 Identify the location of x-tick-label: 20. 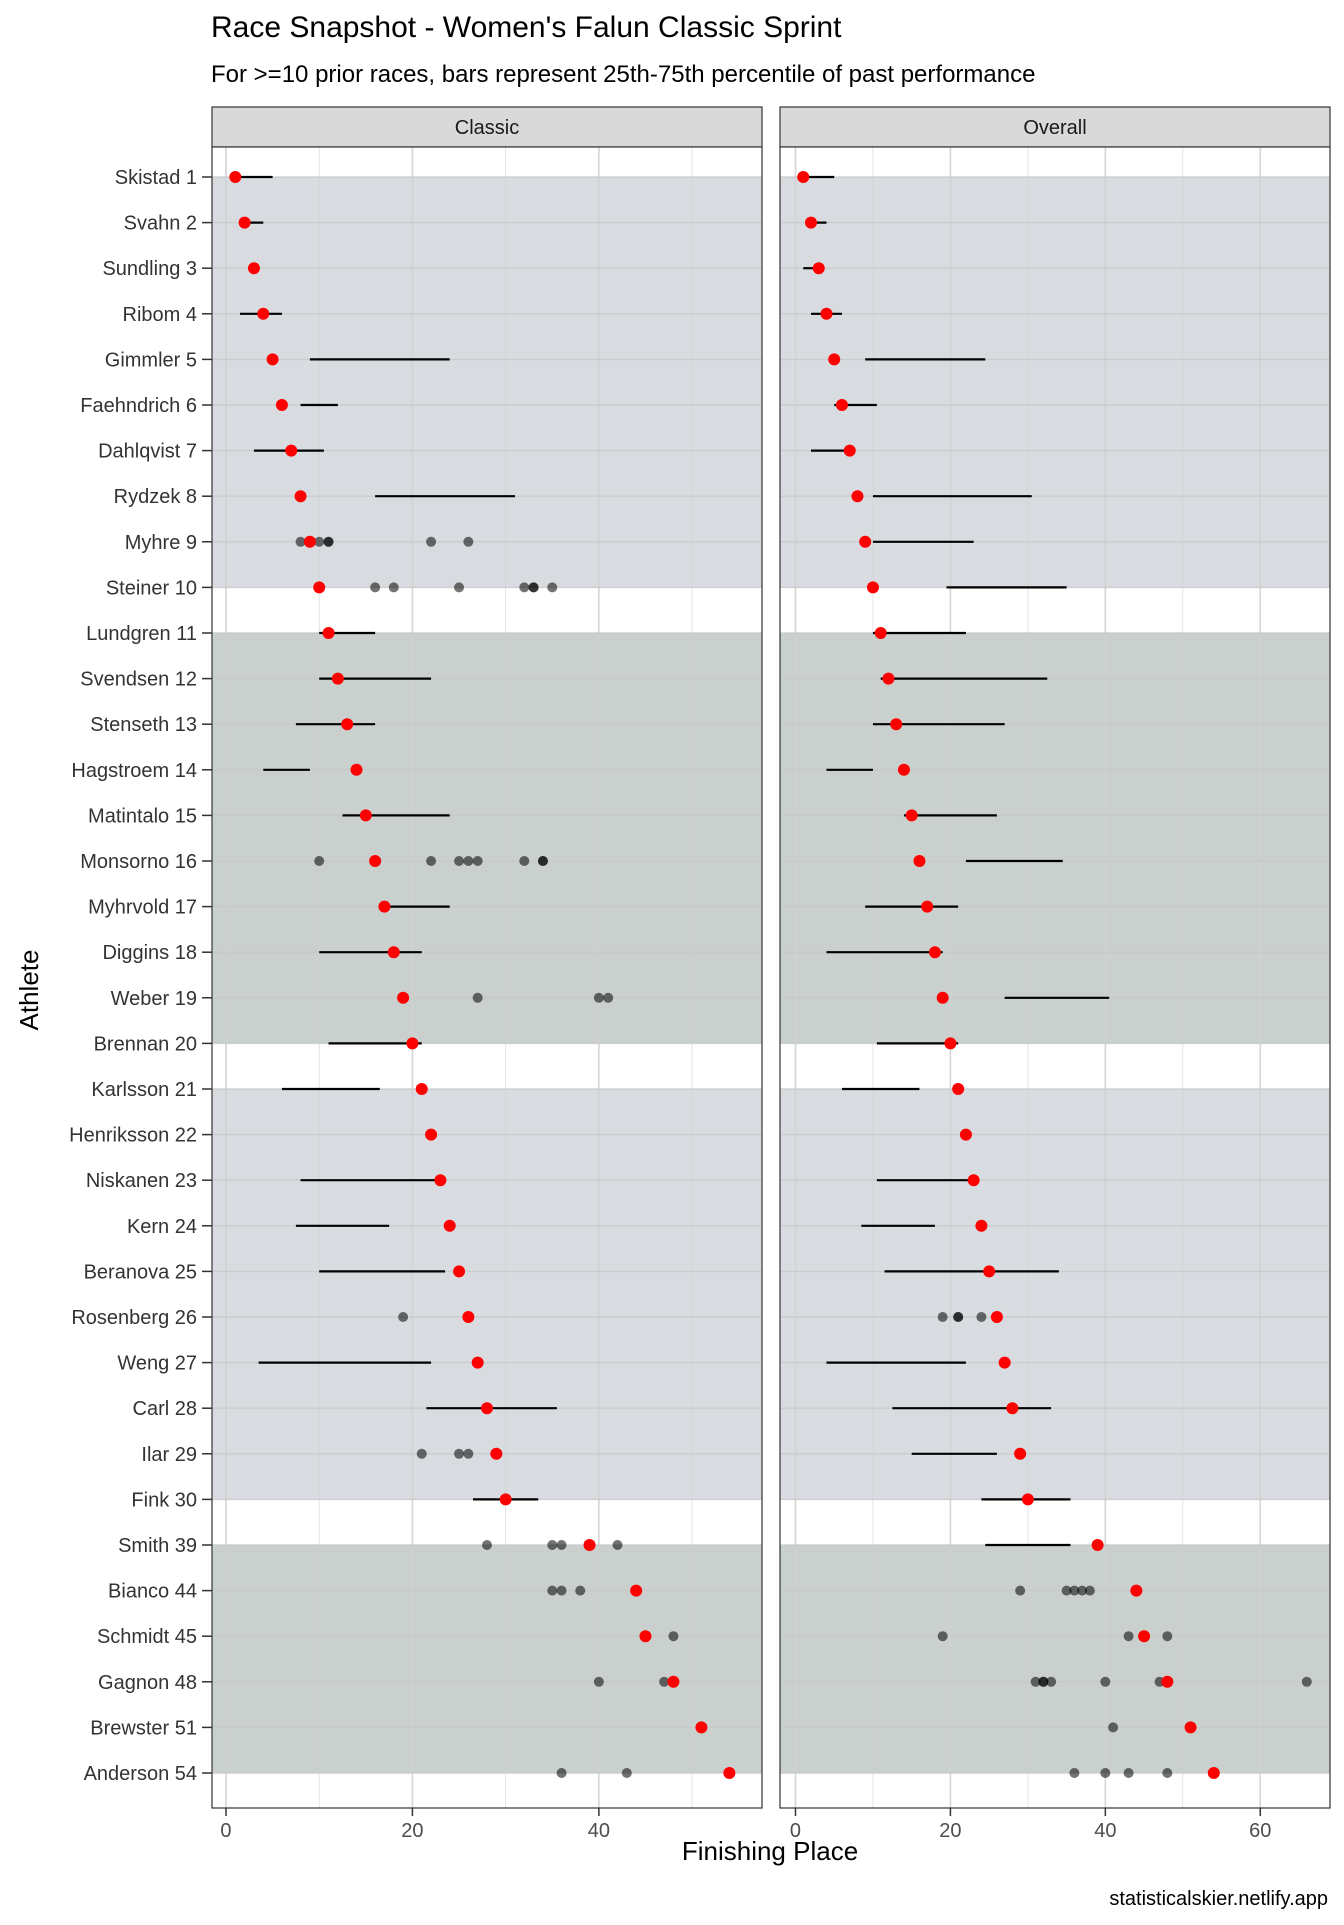
(950, 1831).